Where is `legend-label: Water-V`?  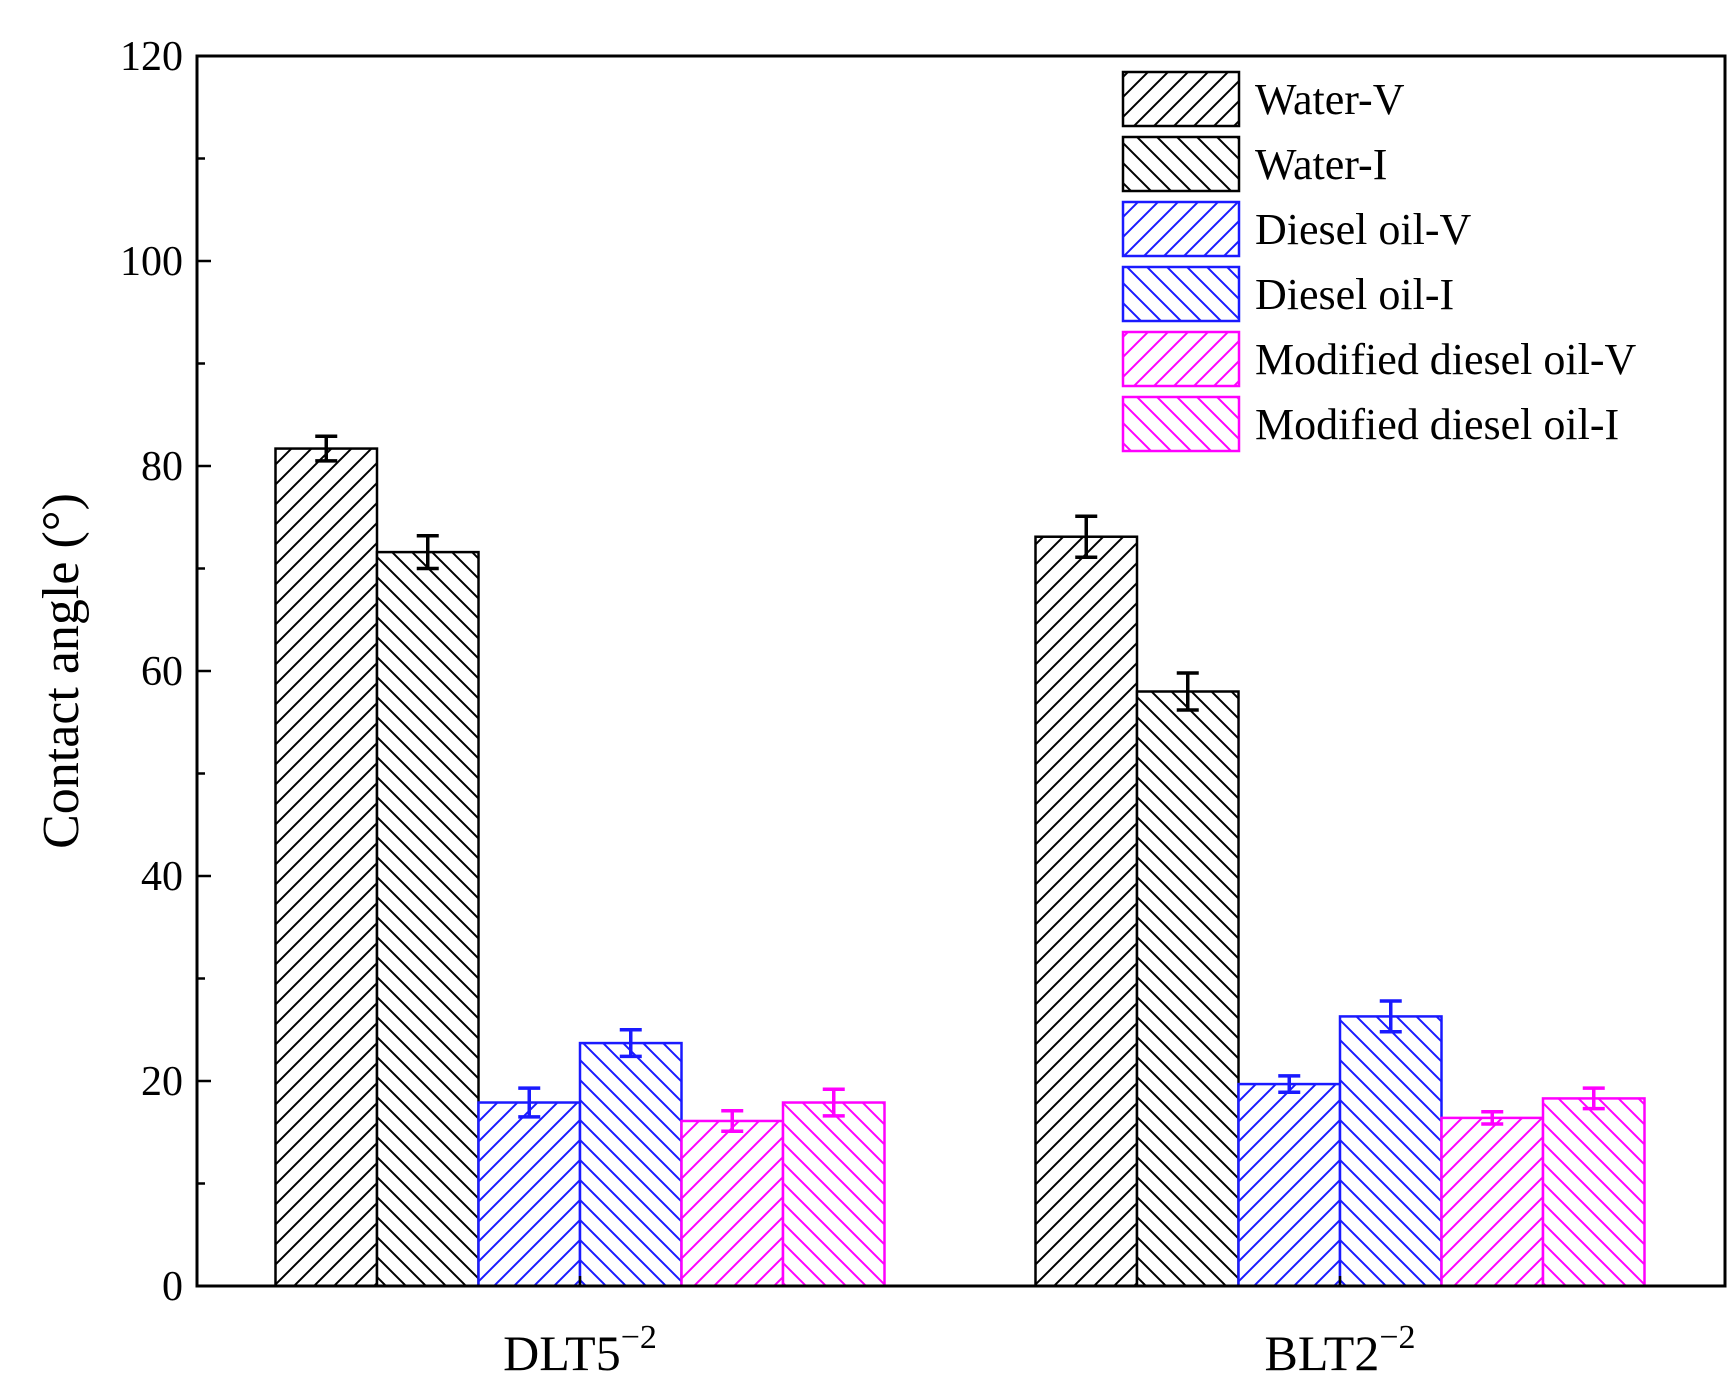 legend-label: Water-V is located at coordinates (1330, 99).